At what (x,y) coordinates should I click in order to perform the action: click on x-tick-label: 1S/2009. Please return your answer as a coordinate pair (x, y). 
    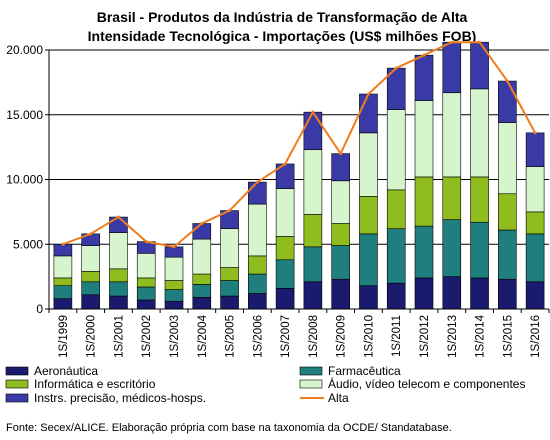
    Looking at the image, I should click on (342, 336).